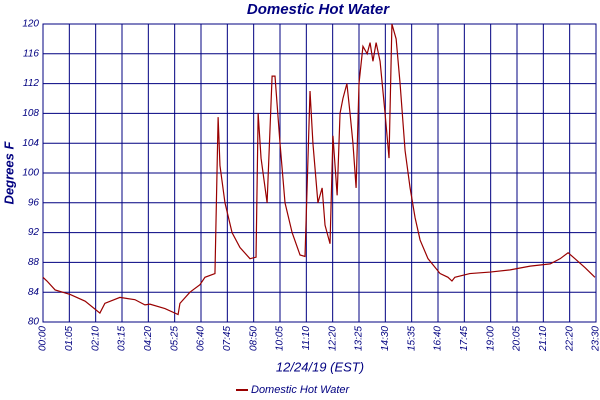 This screenshot has width=600, height=400. What do you see at coordinates (8, 173) in the screenshot?
I see `y-axis-label: Degrees F` at bounding box center [8, 173].